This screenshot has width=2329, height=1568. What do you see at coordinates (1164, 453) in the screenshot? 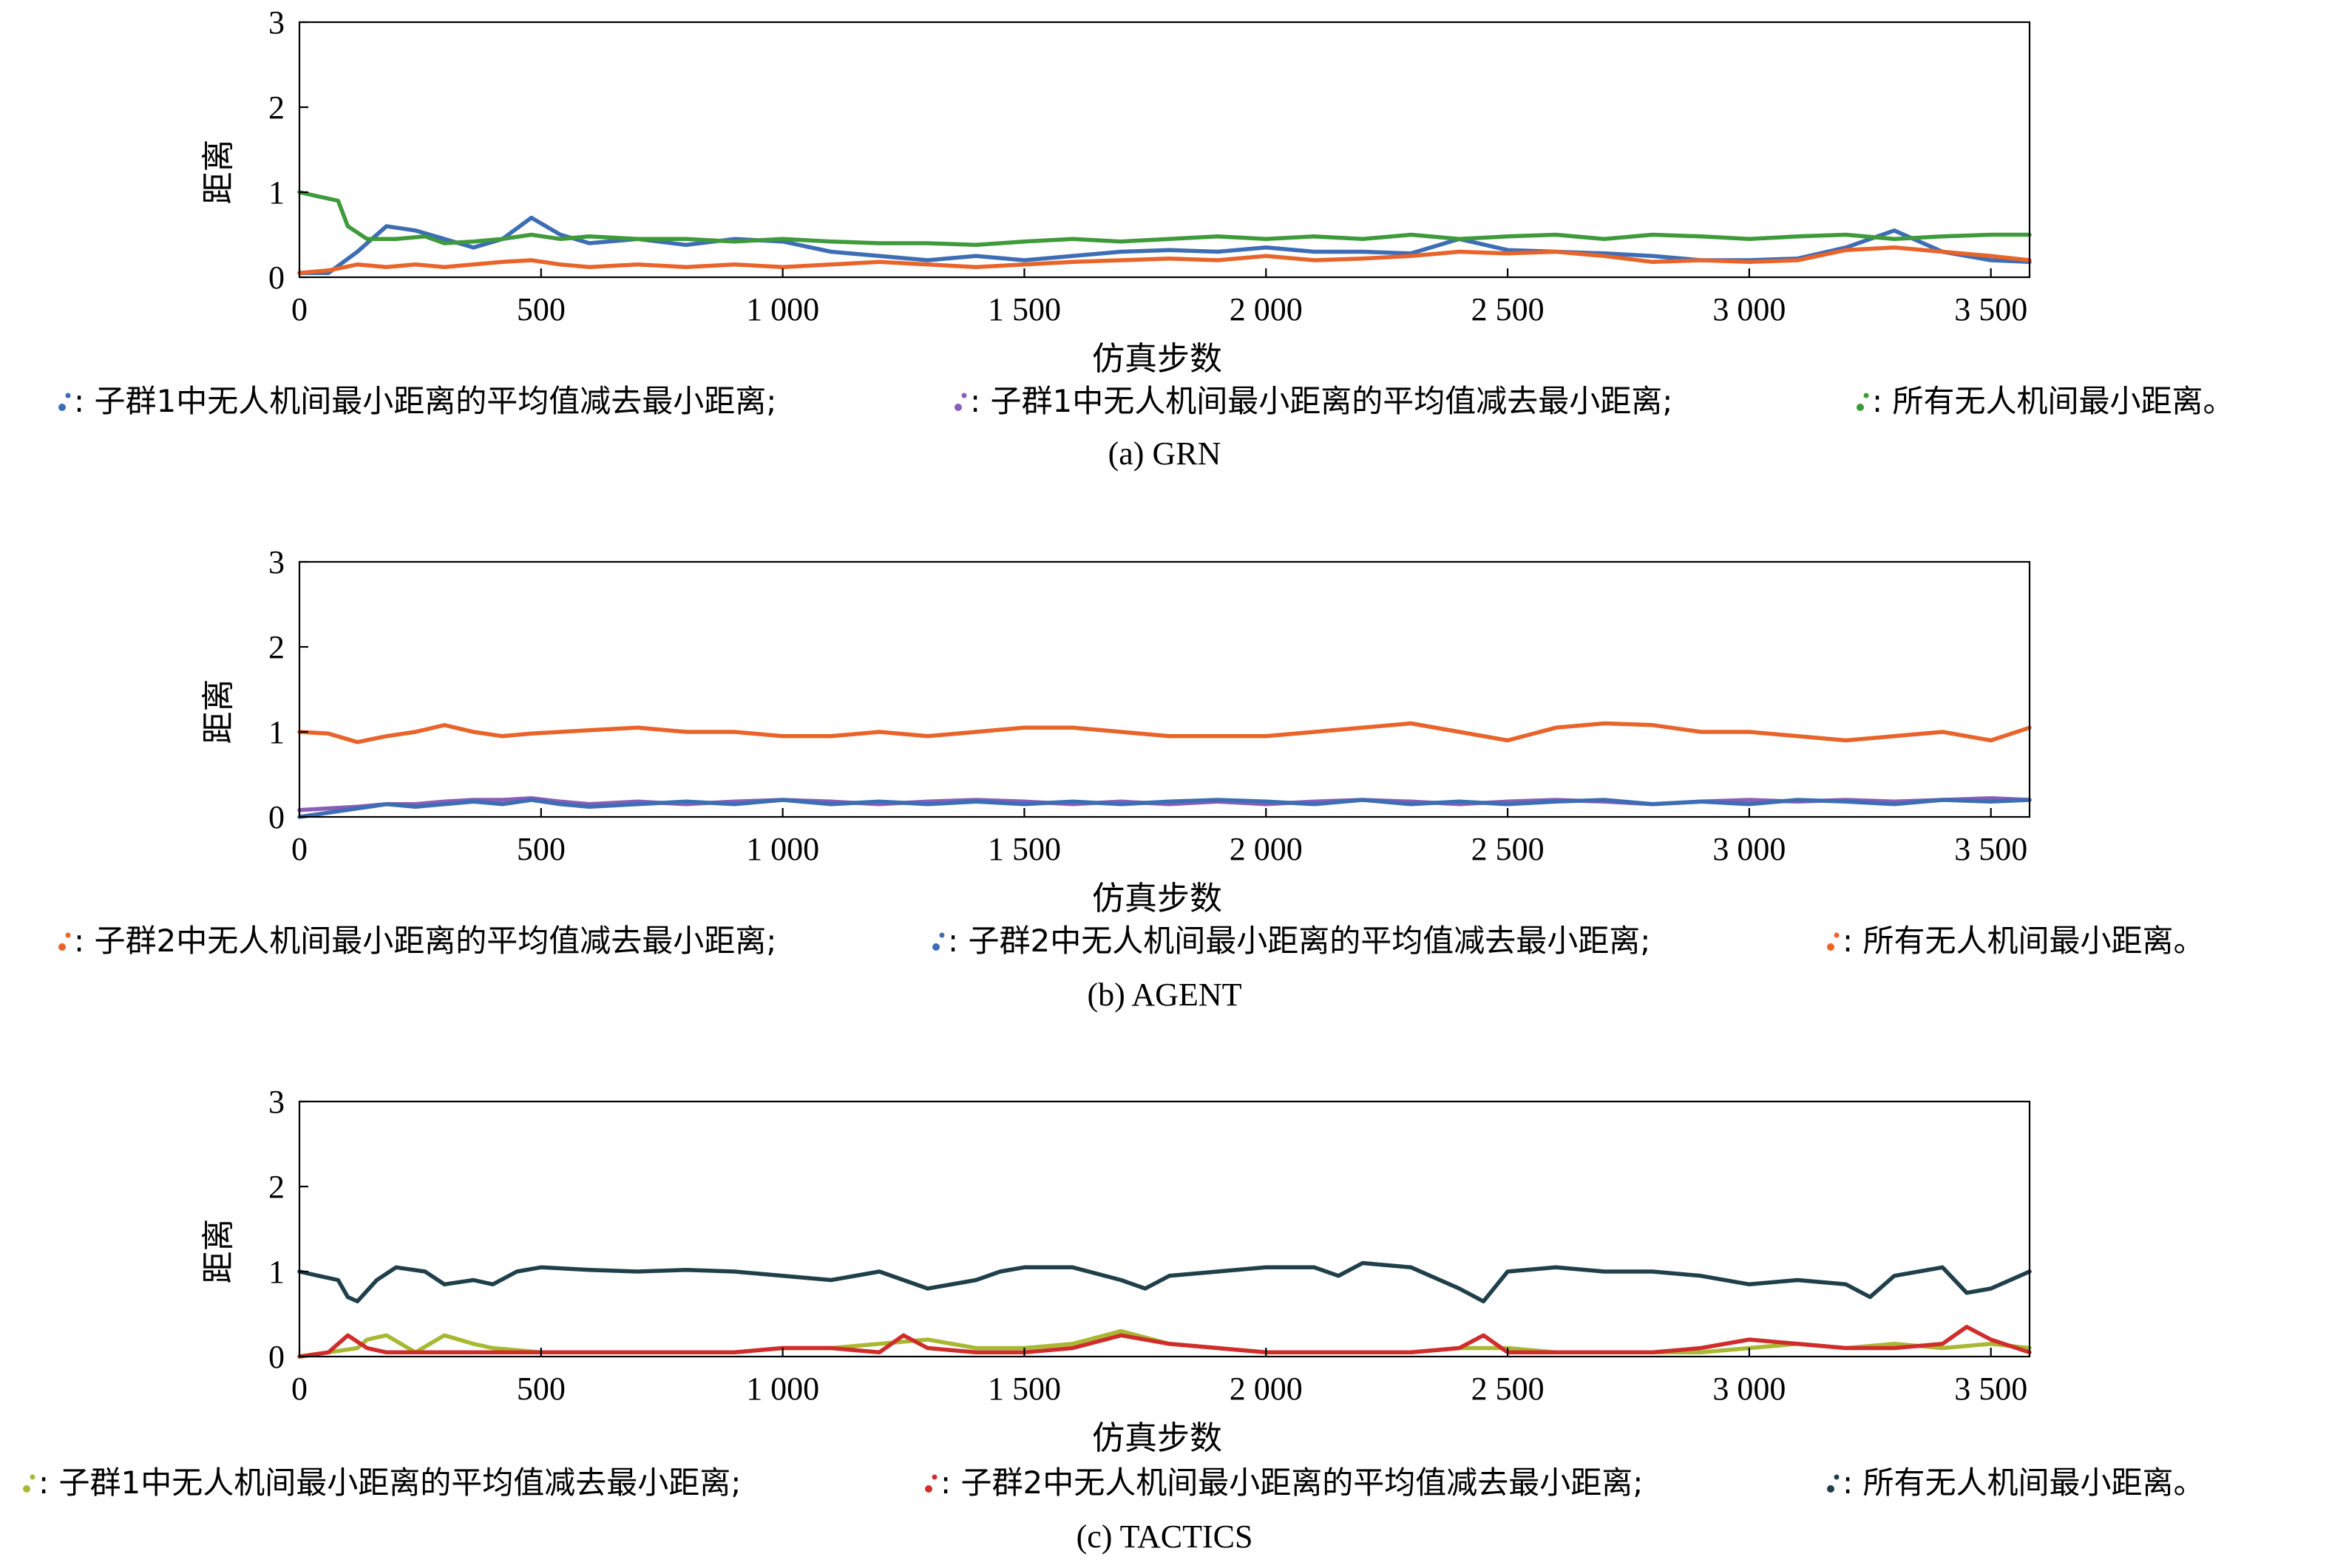
I see `panel-caption: (a) GRN` at bounding box center [1164, 453].